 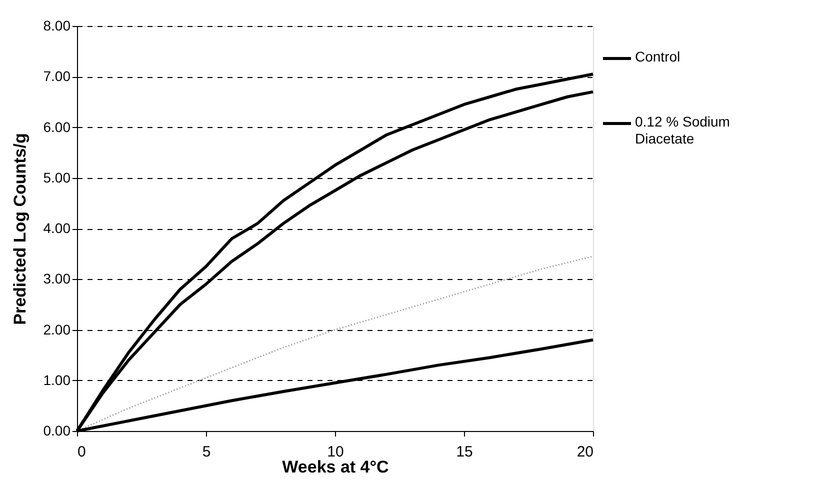 What do you see at coordinates (335, 452) in the screenshot?
I see `x-tick-label: 10` at bounding box center [335, 452].